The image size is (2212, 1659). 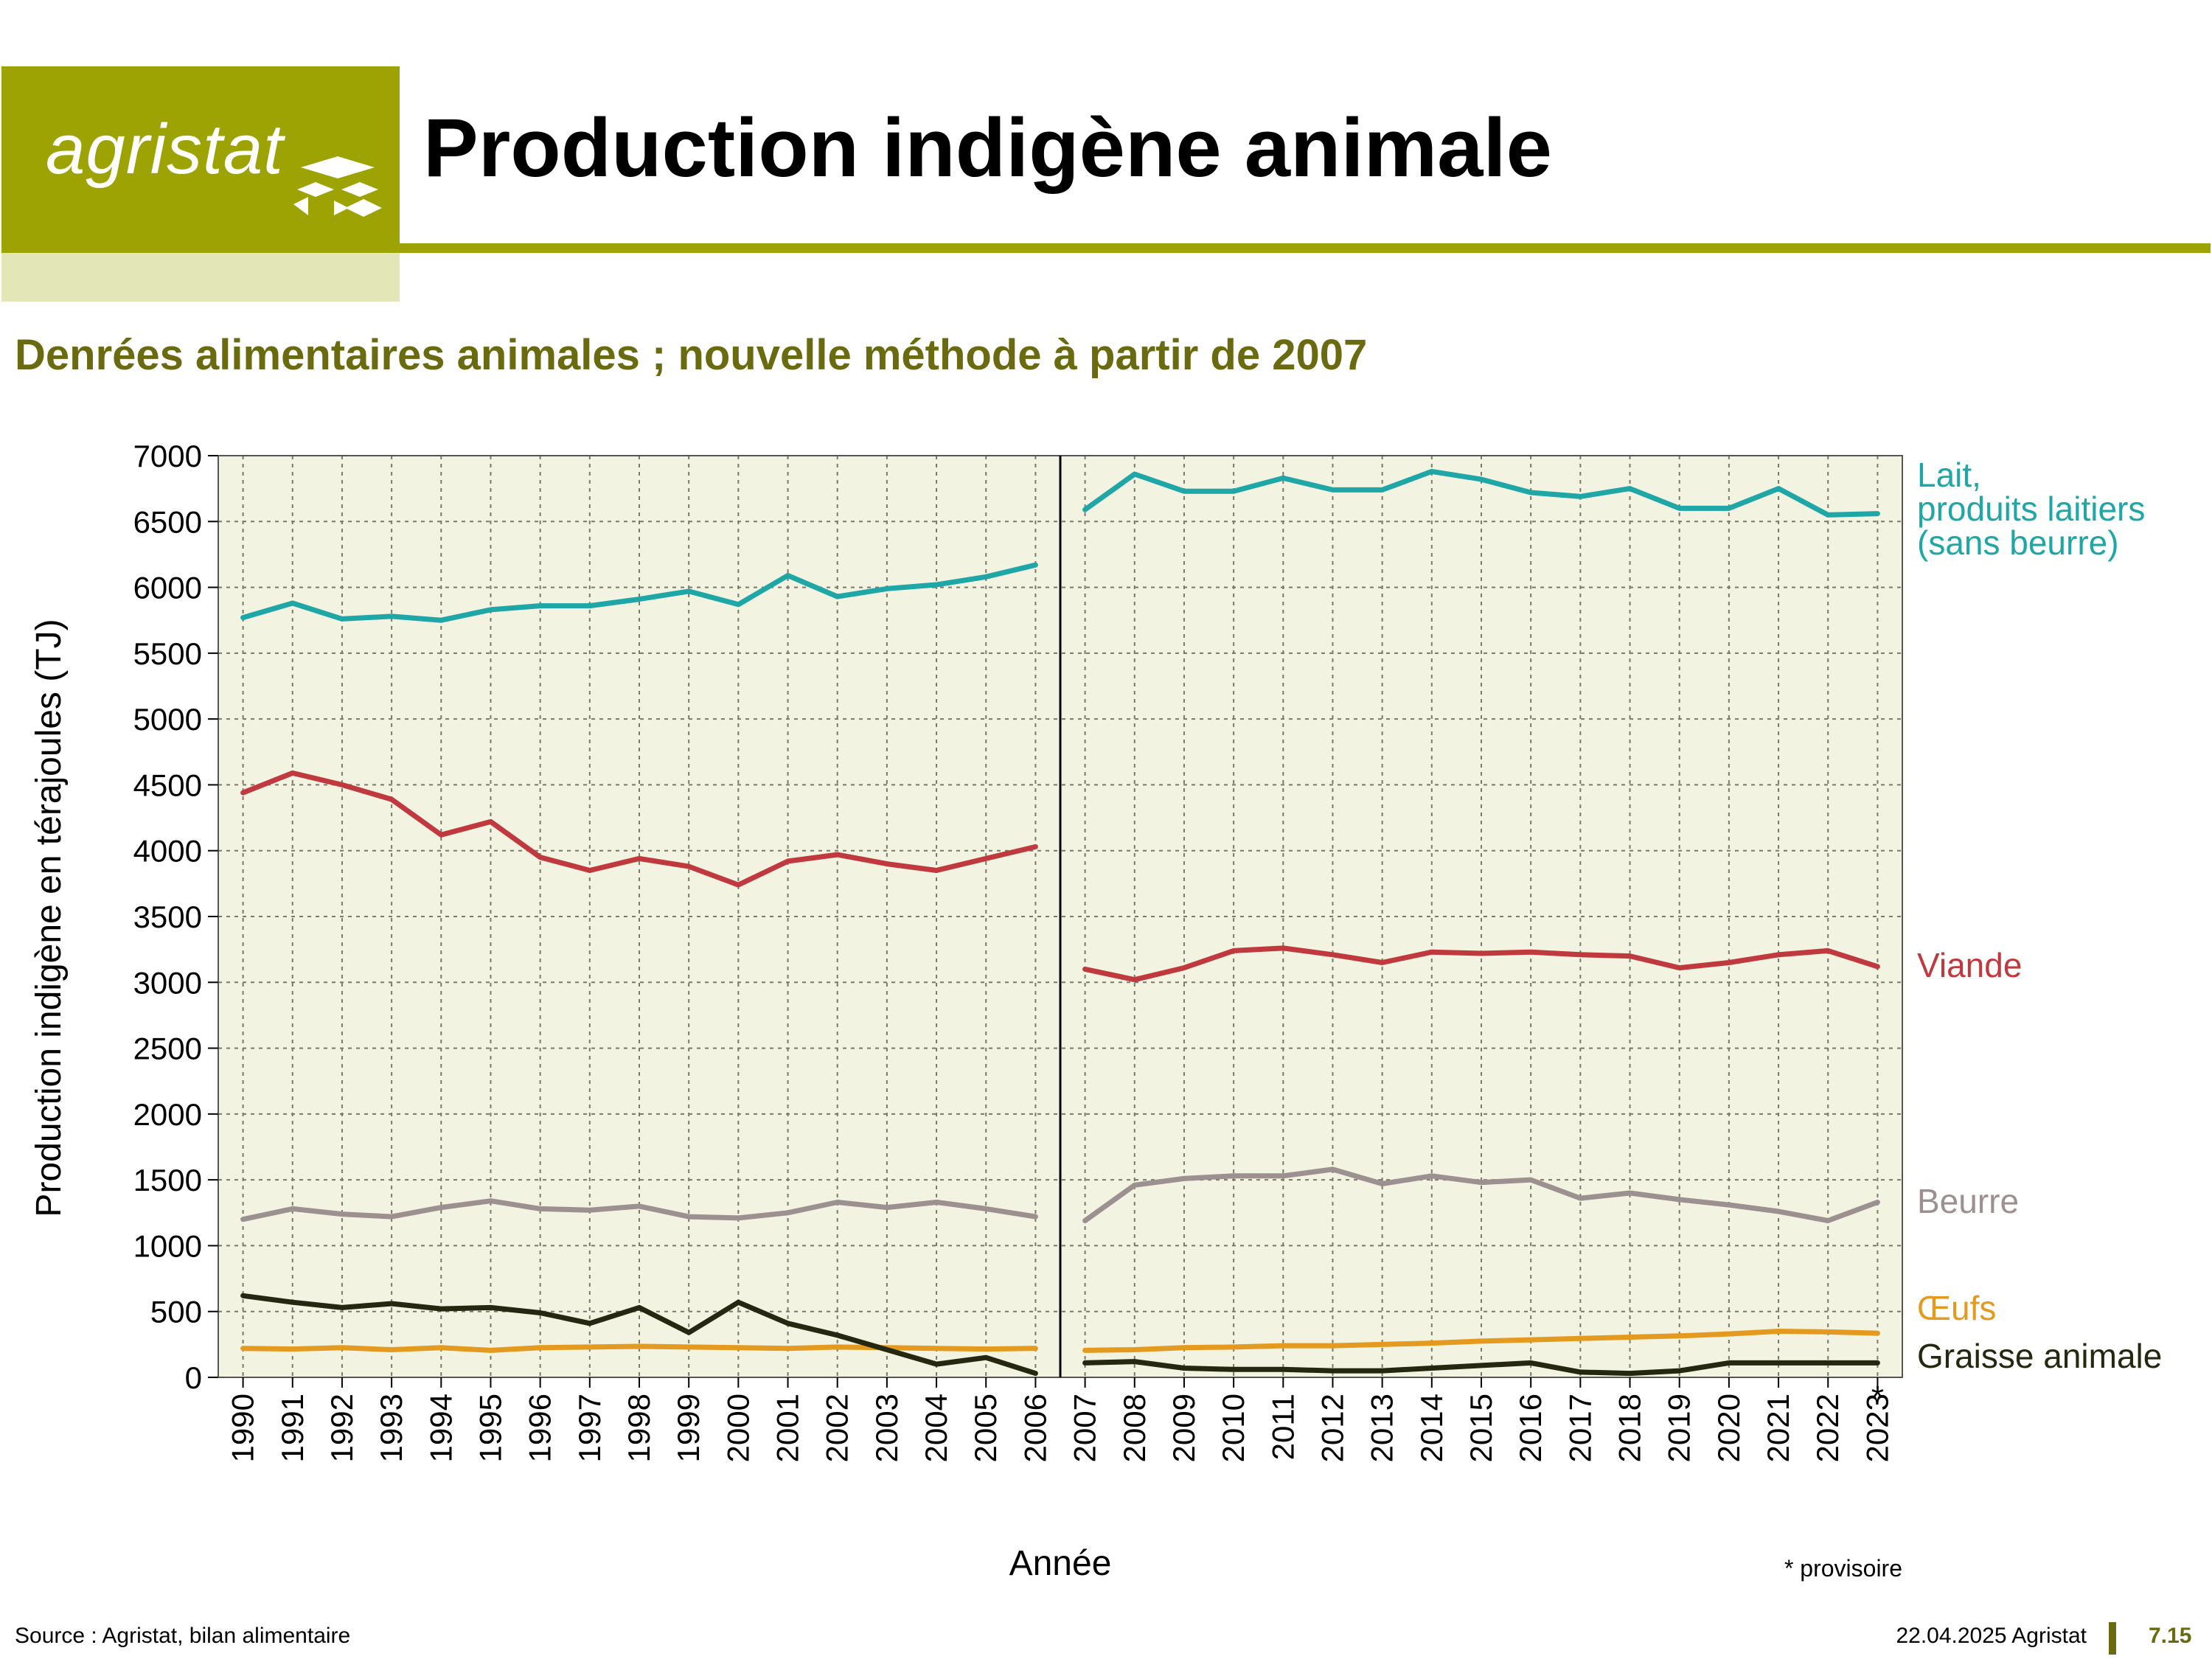 I want to click on logo-icon, so click(x=337, y=186).